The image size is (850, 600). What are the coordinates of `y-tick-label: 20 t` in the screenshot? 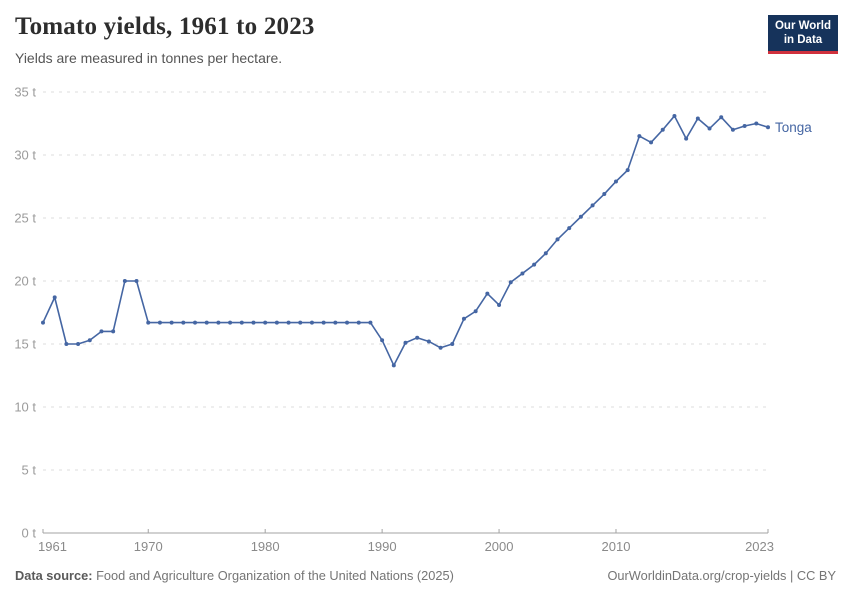 It's located at (25, 281).